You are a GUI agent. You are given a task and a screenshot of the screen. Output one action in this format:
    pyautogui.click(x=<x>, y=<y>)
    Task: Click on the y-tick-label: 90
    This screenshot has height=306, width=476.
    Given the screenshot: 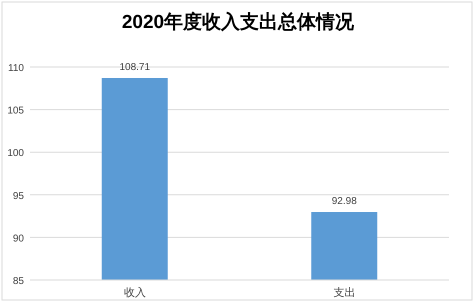 What is the action you would take?
    pyautogui.click(x=18, y=238)
    